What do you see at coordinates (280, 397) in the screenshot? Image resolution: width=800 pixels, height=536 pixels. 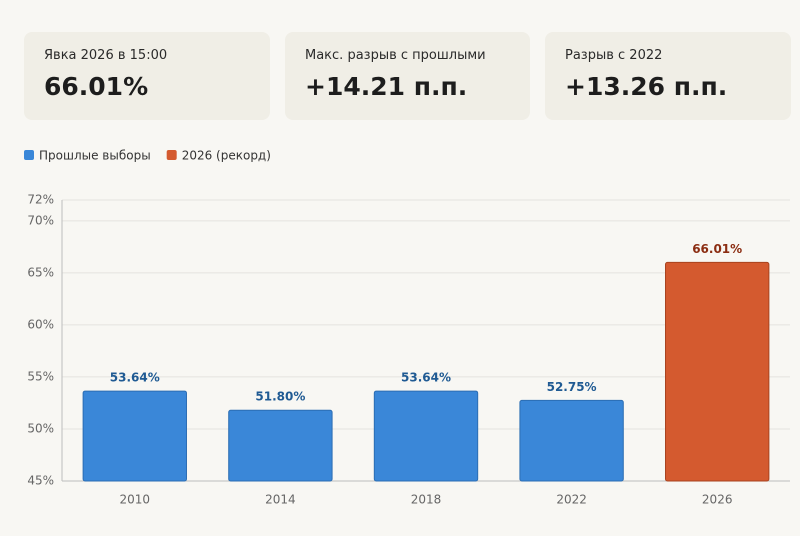 I see `value-label: 51.80%` at bounding box center [280, 397].